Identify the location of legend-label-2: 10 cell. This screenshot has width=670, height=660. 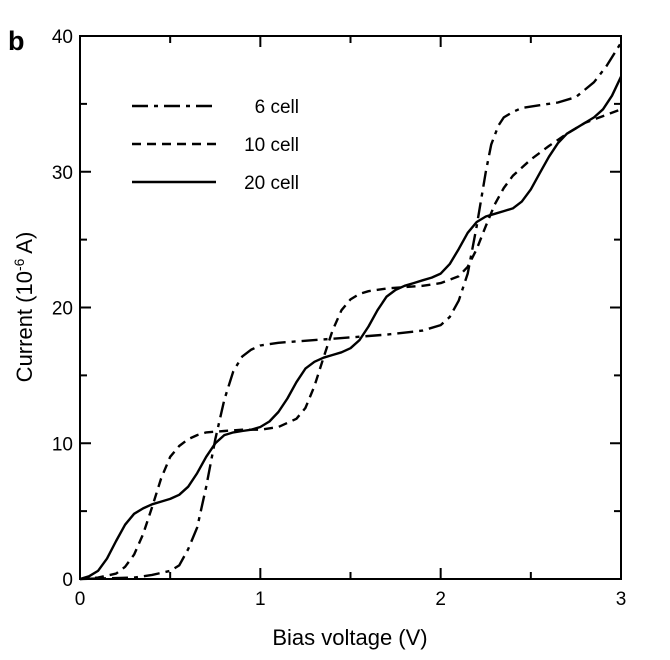
(271, 145).